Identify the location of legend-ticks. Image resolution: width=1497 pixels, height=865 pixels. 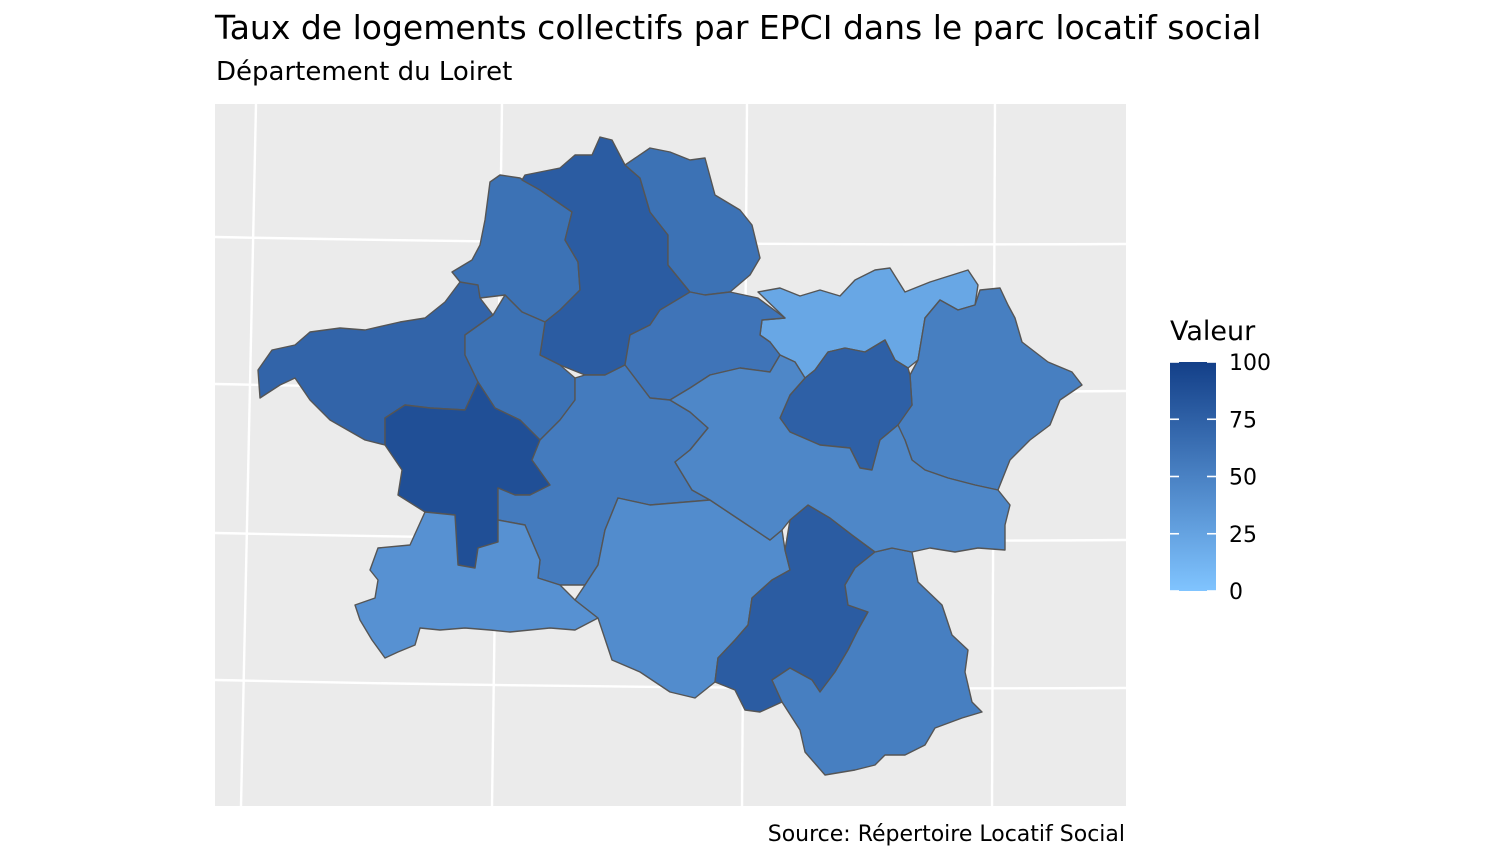
(1193, 476).